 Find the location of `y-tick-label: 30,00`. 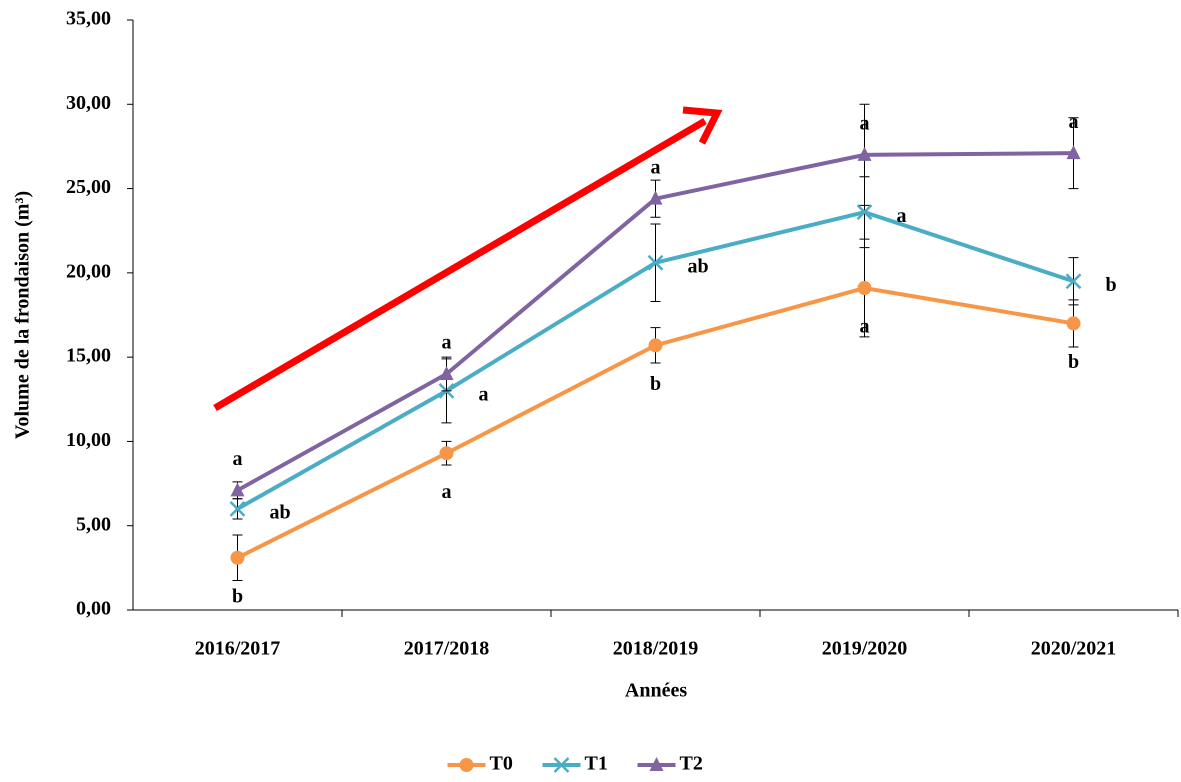

y-tick-label: 30,00 is located at coordinates (88, 103).